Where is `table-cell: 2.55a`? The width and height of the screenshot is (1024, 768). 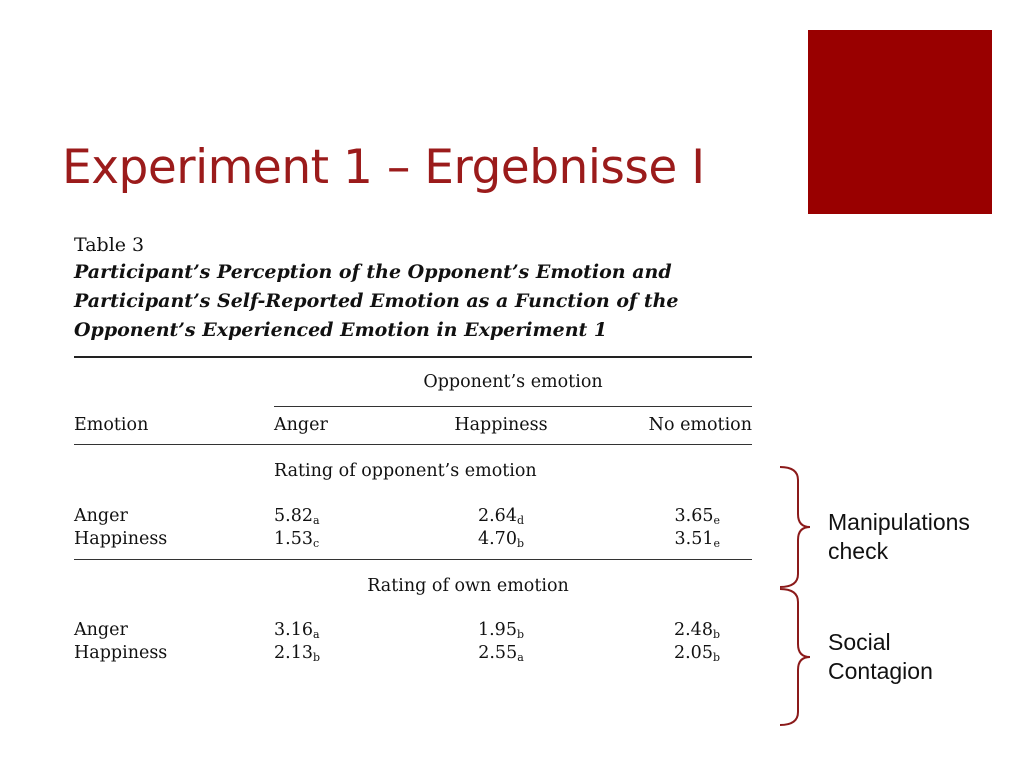
table-cell: 2.55a is located at coordinates (501, 653).